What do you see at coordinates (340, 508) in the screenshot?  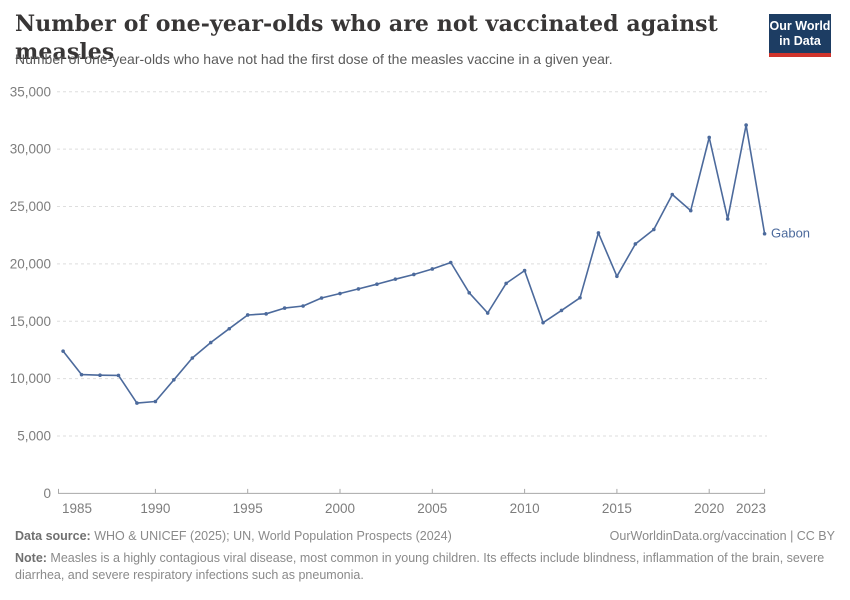 I see `x-tick-label: 2000` at bounding box center [340, 508].